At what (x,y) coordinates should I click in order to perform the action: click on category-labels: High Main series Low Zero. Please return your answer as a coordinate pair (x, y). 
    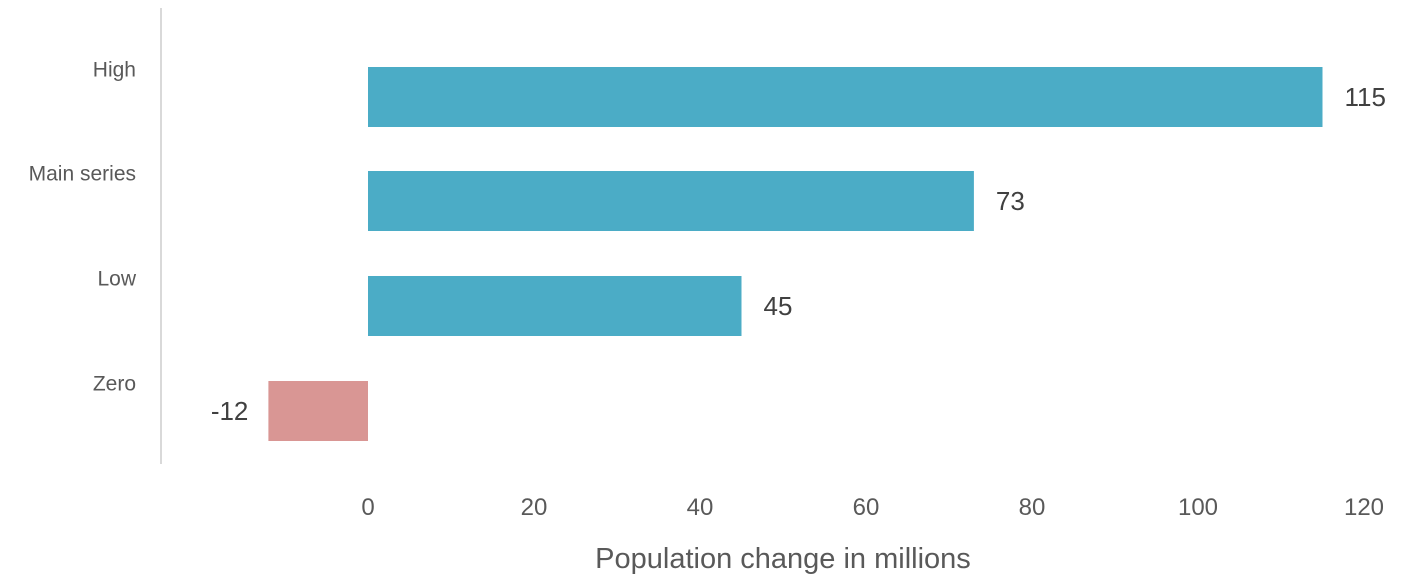
    Looking at the image, I should click on (83, 227).